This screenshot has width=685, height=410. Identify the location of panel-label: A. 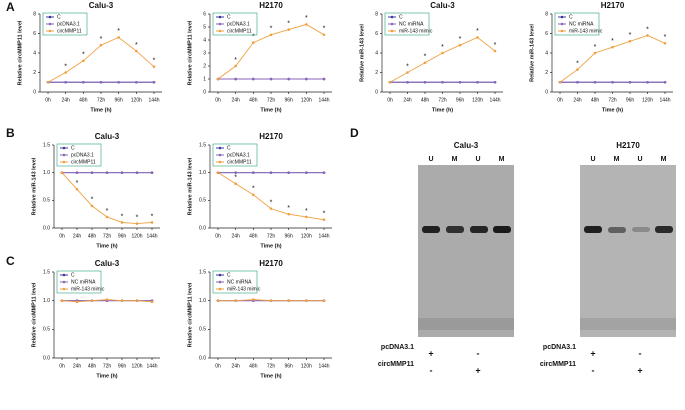
(10, 7).